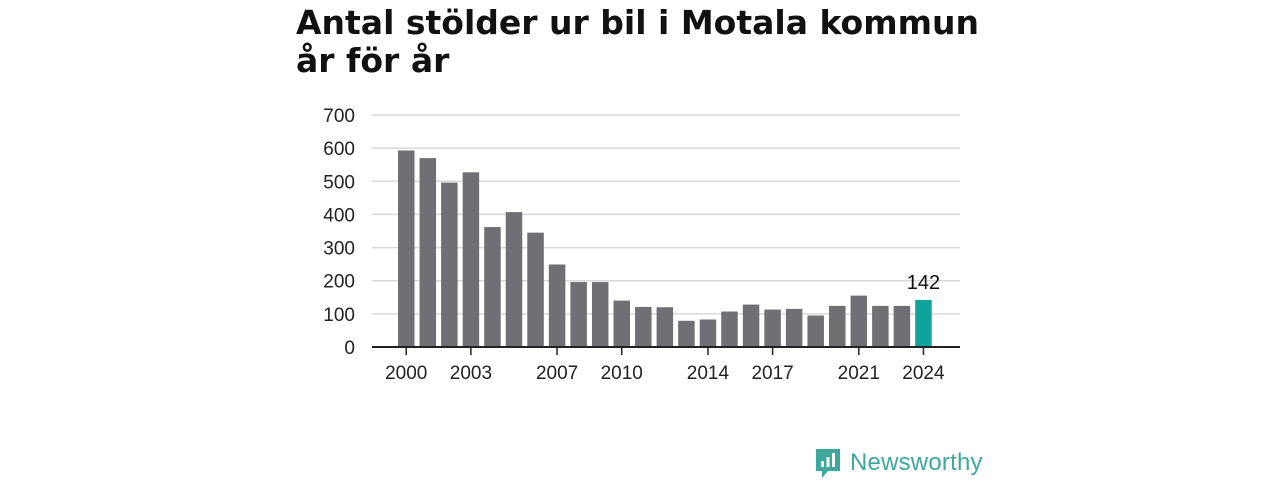 The width and height of the screenshot is (1280, 480). I want to click on y-tick-label: 100, so click(339, 315).